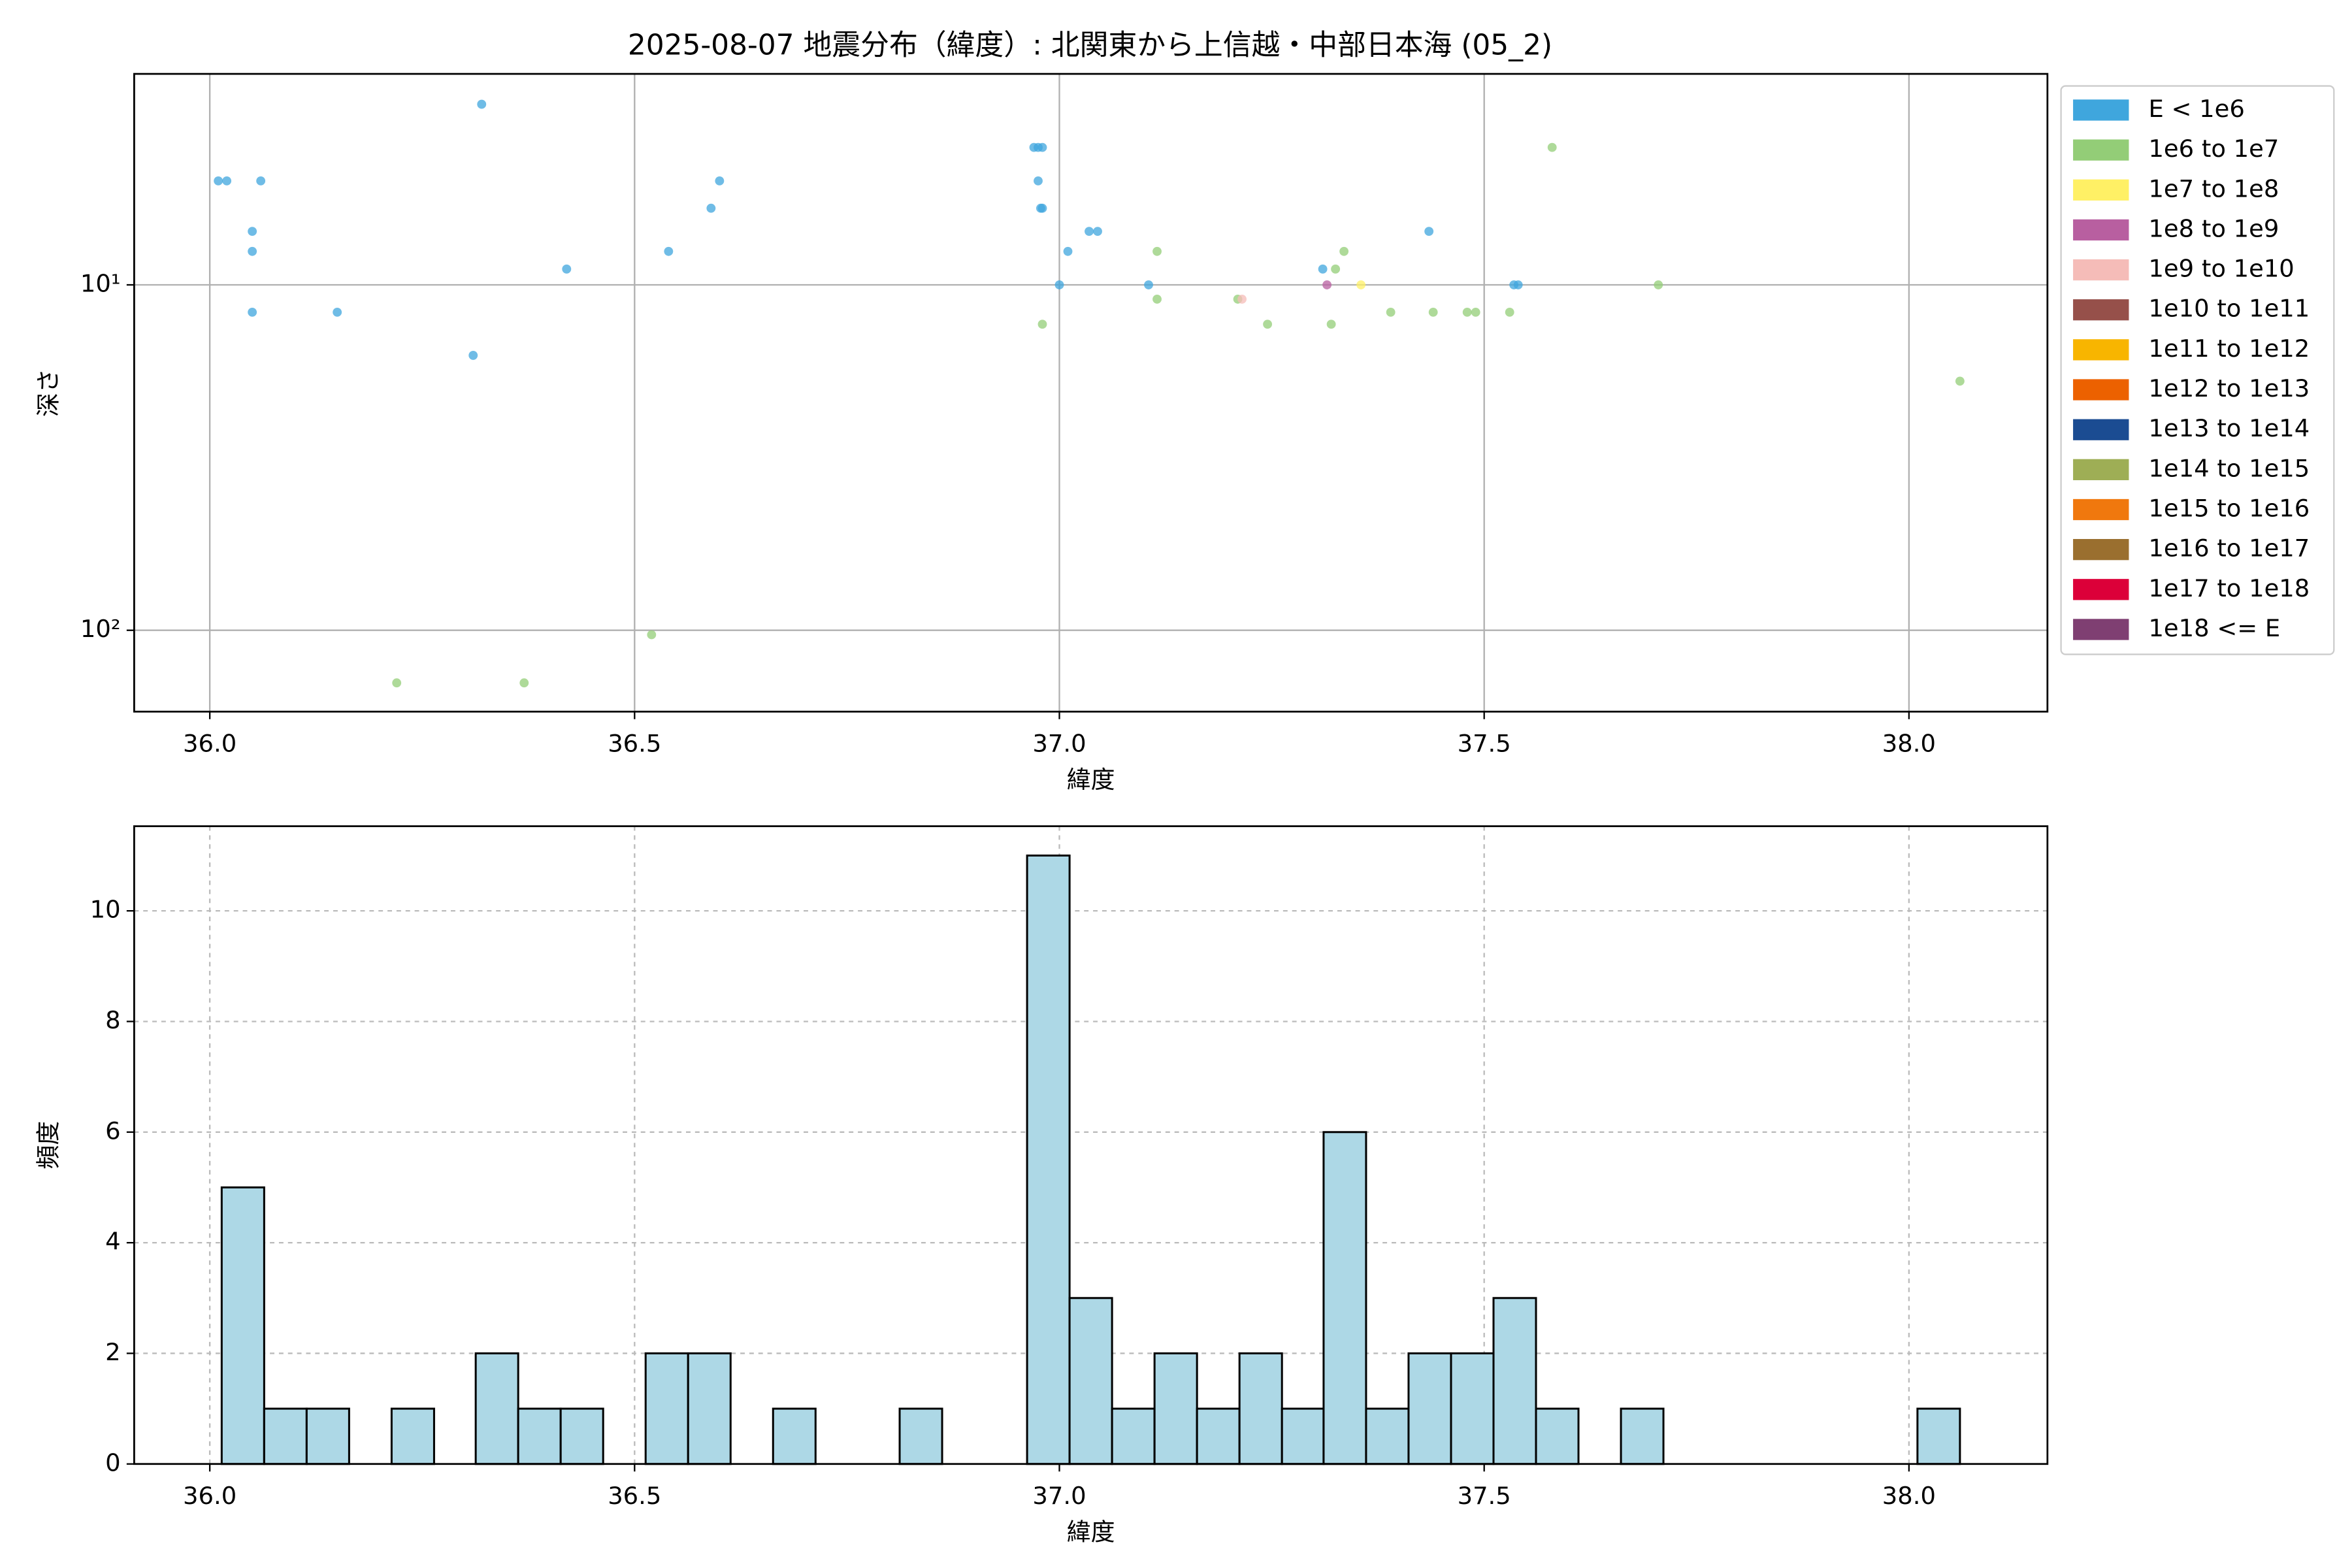 This screenshot has height=1568, width=2352. I want to click on legend-box, so click(2197, 370).